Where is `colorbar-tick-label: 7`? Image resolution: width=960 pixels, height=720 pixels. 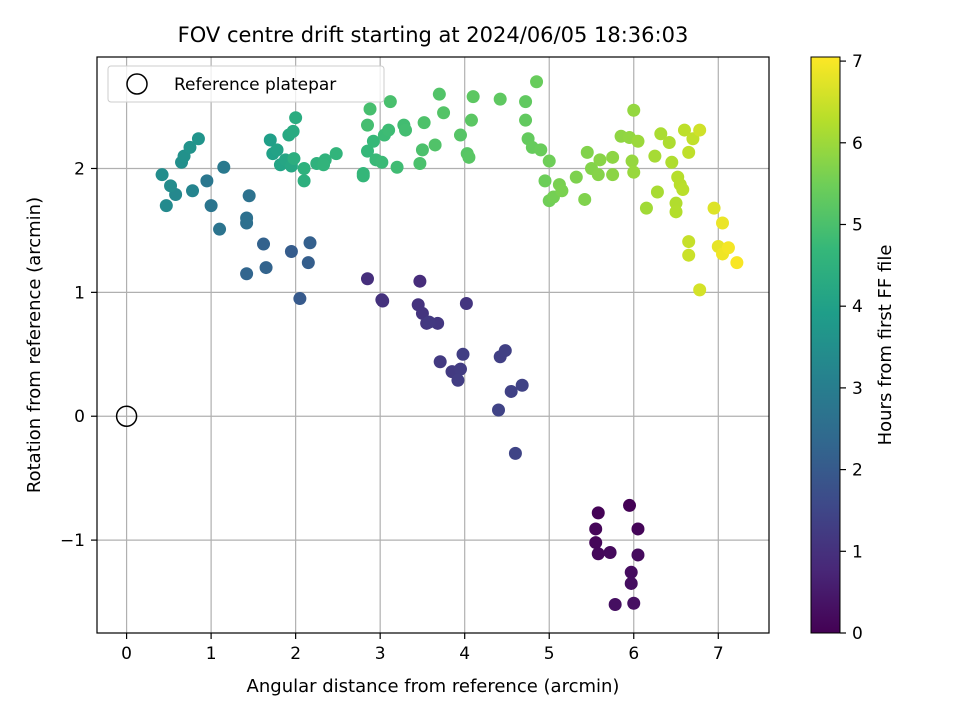
colorbar-tick-label: 7 is located at coordinates (857, 62).